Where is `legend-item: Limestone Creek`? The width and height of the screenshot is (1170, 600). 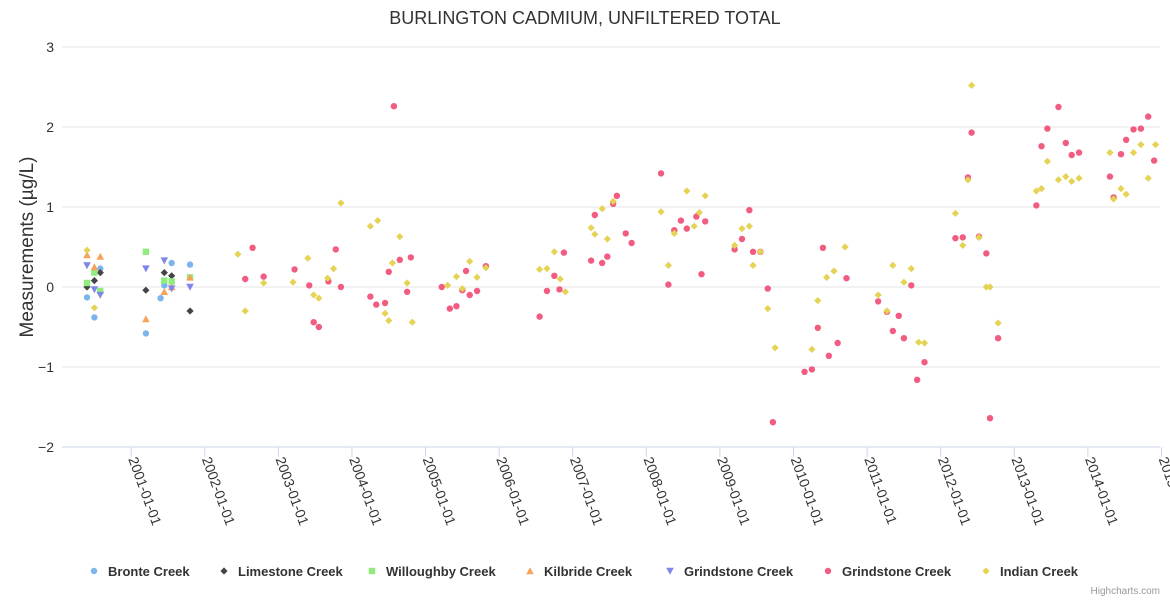
legend-item: Limestone Creek is located at coordinates (282, 571).